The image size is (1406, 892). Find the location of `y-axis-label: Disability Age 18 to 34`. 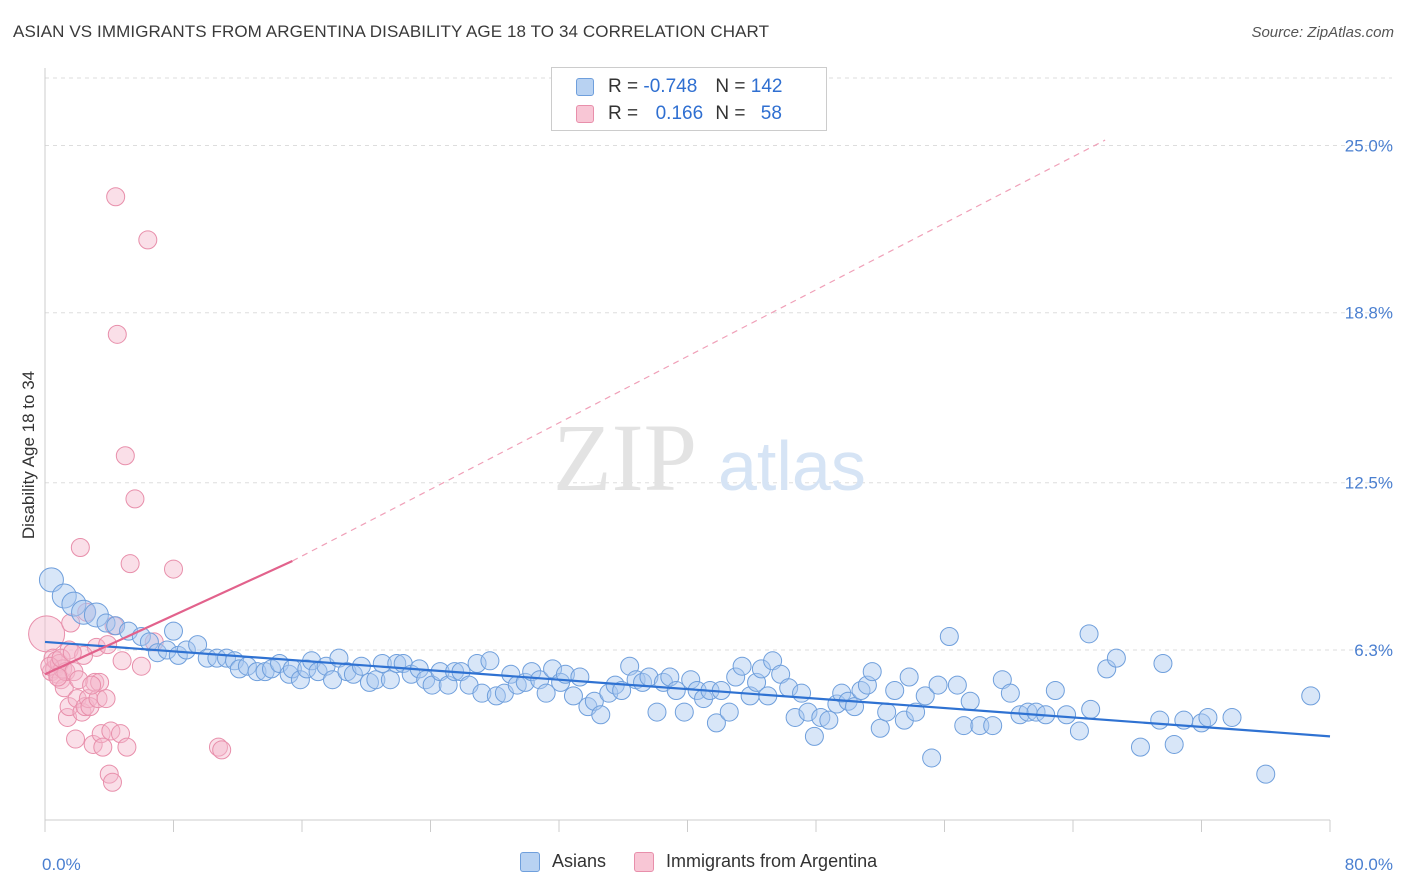

y-axis-label: Disability Age 18 to 34 is located at coordinates (28, 455).